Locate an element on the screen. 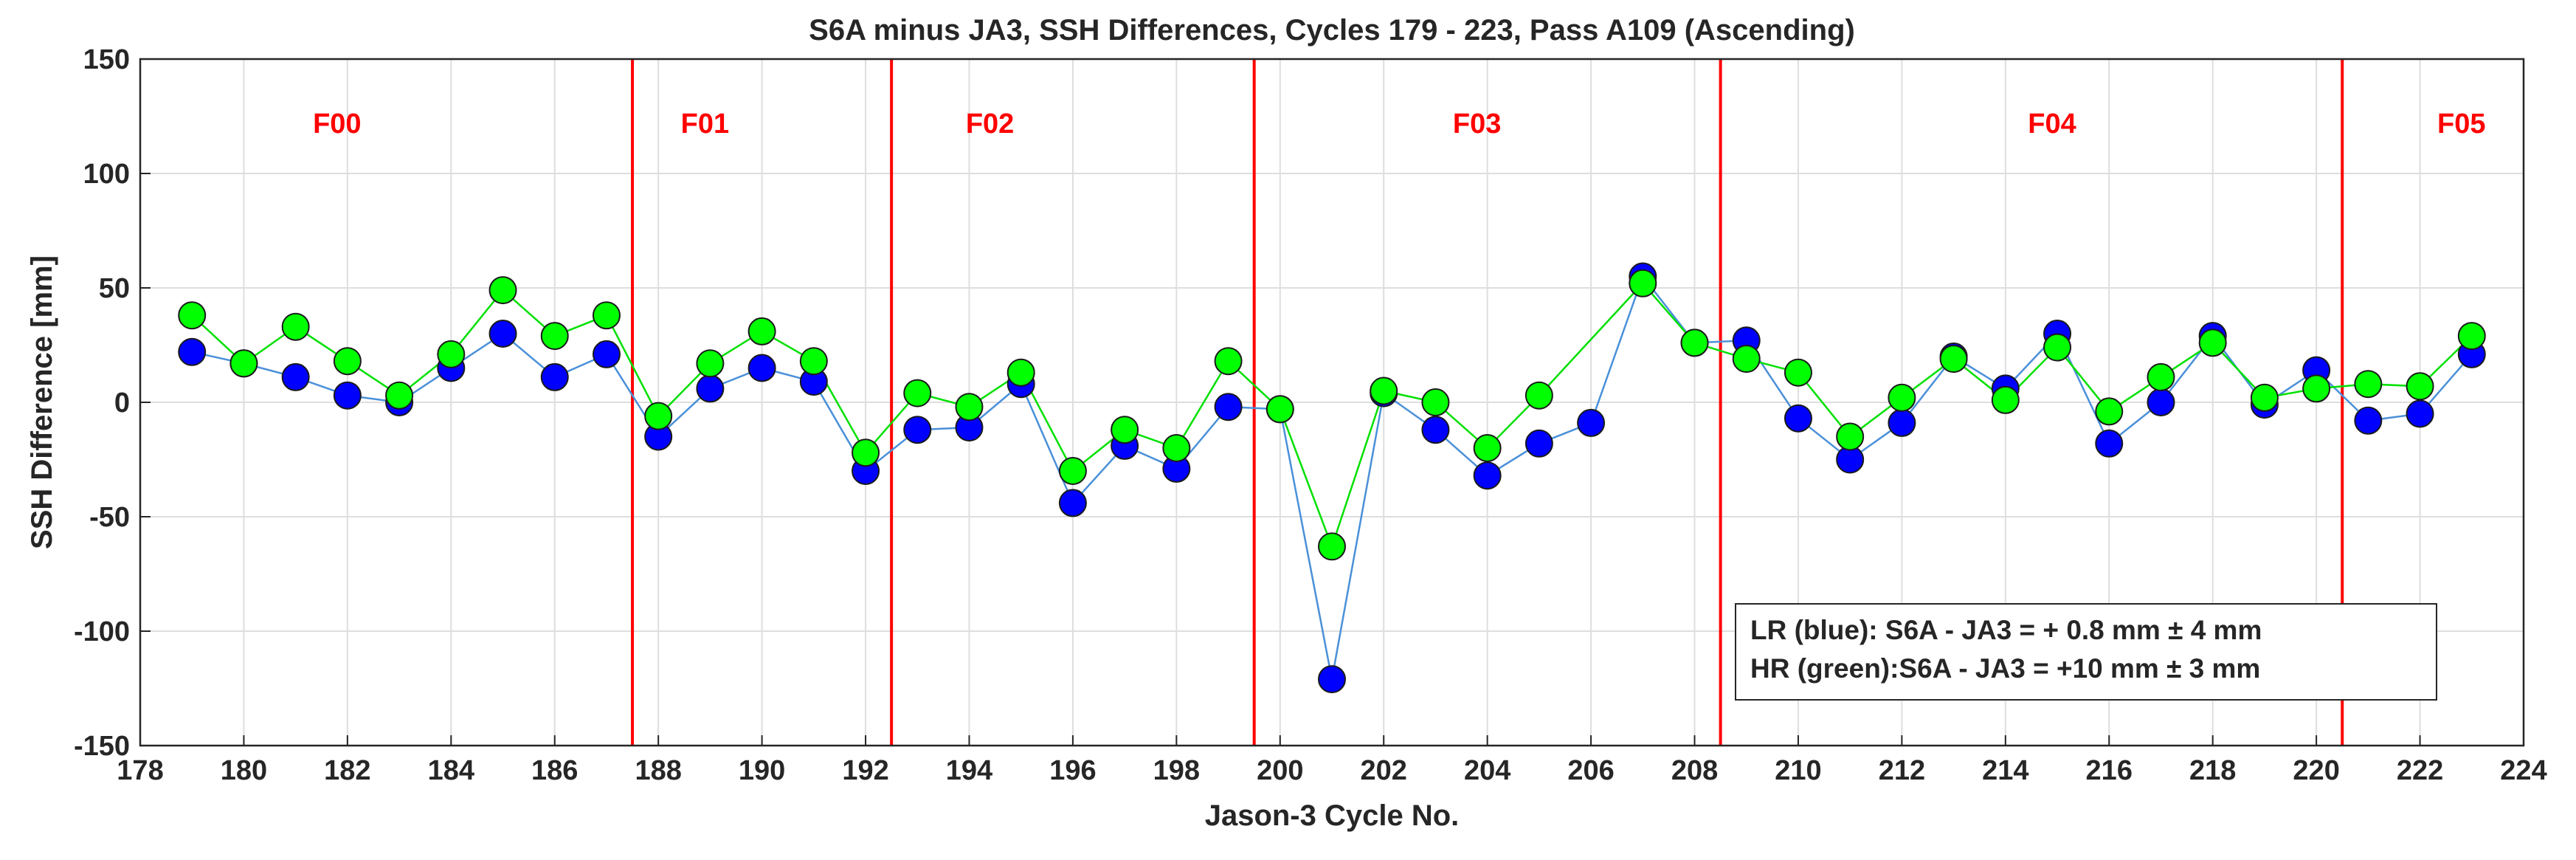 This screenshot has height=860, width=2576. x-tick-label: 208 is located at coordinates (1695, 771).